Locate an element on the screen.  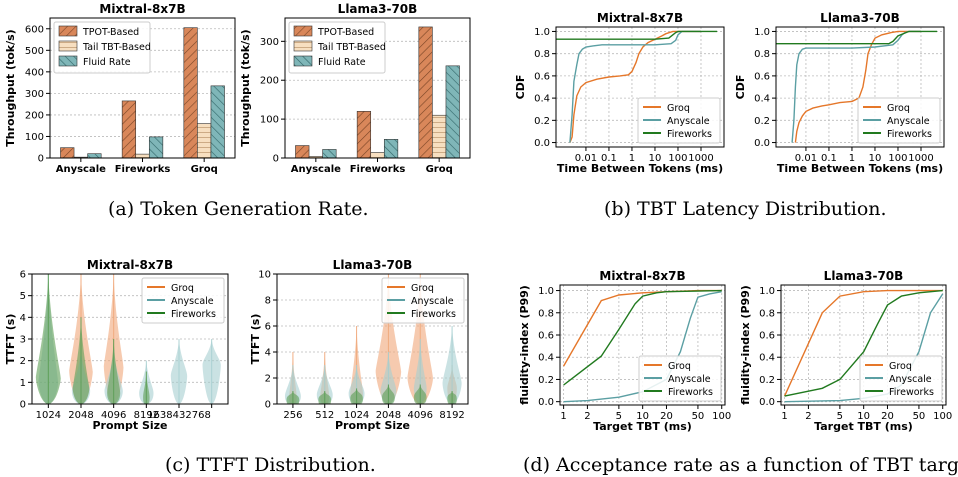
a2-legend-label-2: Fluid Rate is located at coordinates (342, 62).